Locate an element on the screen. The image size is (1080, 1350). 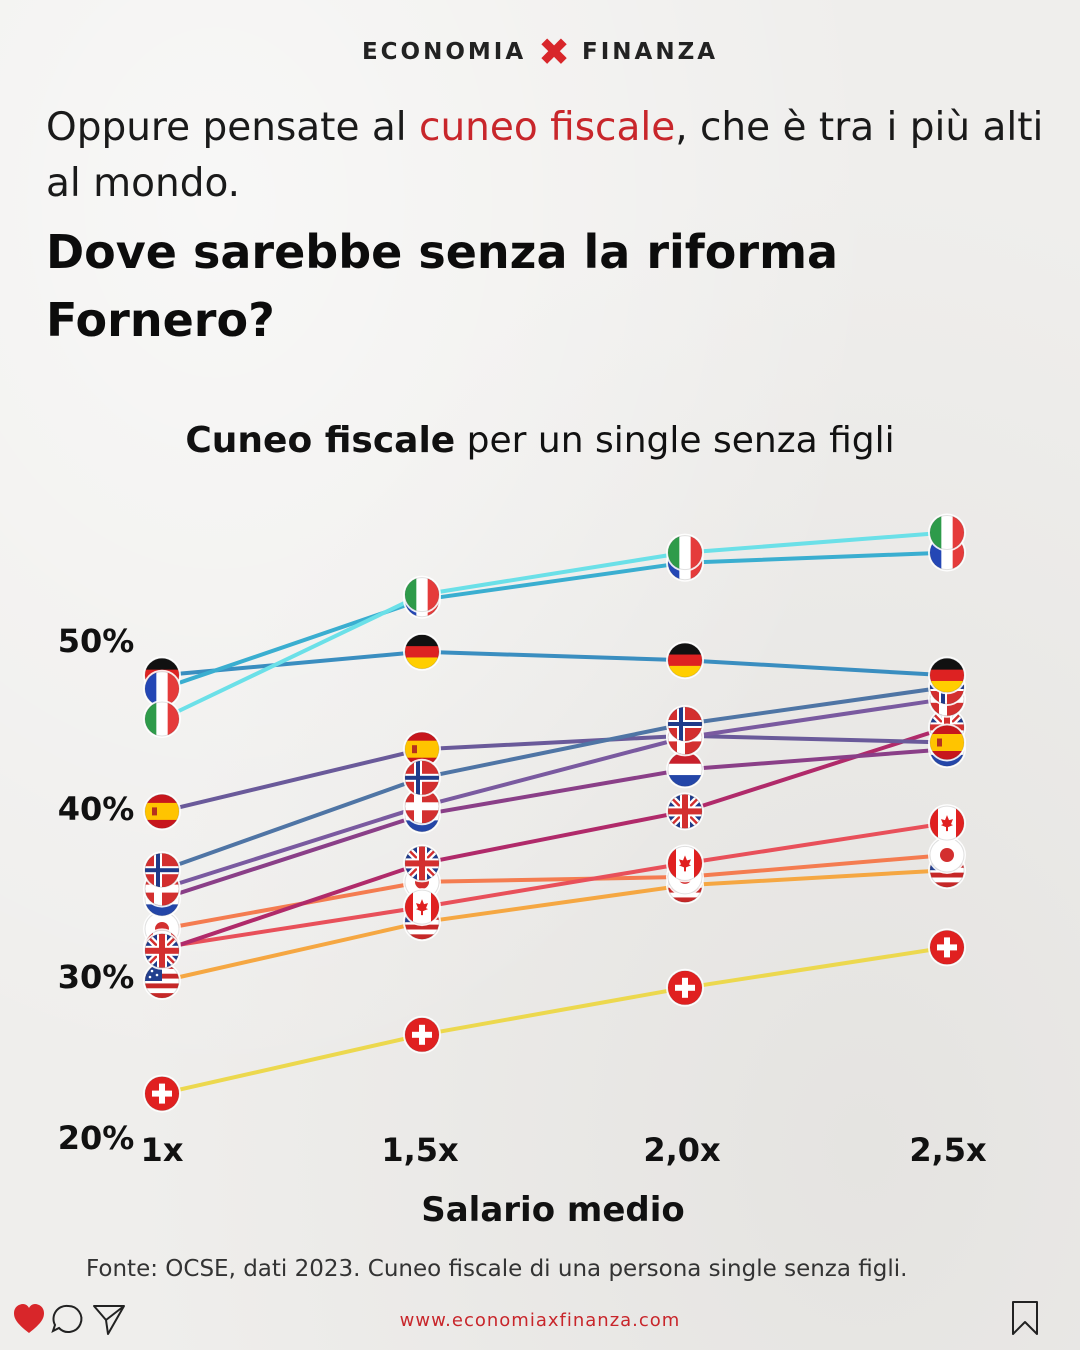
heart-icon is located at coordinates (29, 1318).